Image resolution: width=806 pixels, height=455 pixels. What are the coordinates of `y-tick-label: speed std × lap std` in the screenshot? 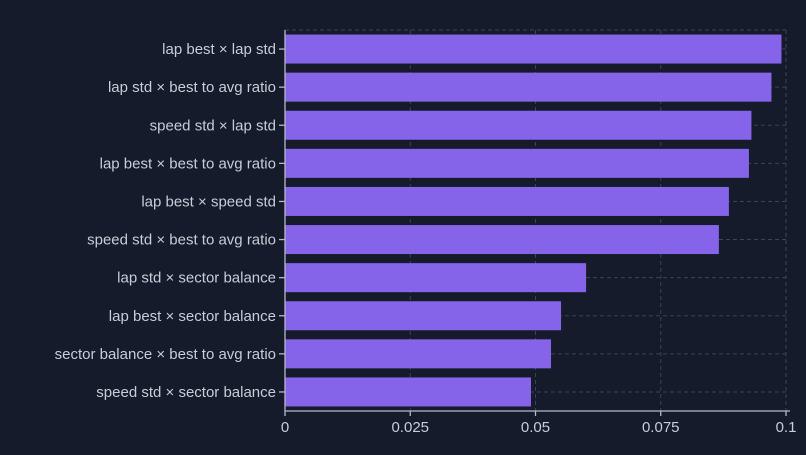 It's located at (213, 125).